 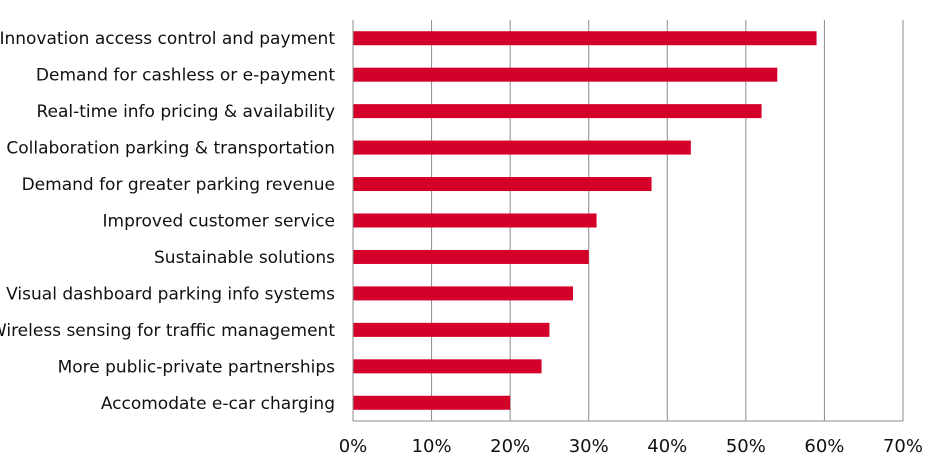 What do you see at coordinates (244, 258) in the screenshot?
I see `category-label: Sustainable solutions` at bounding box center [244, 258].